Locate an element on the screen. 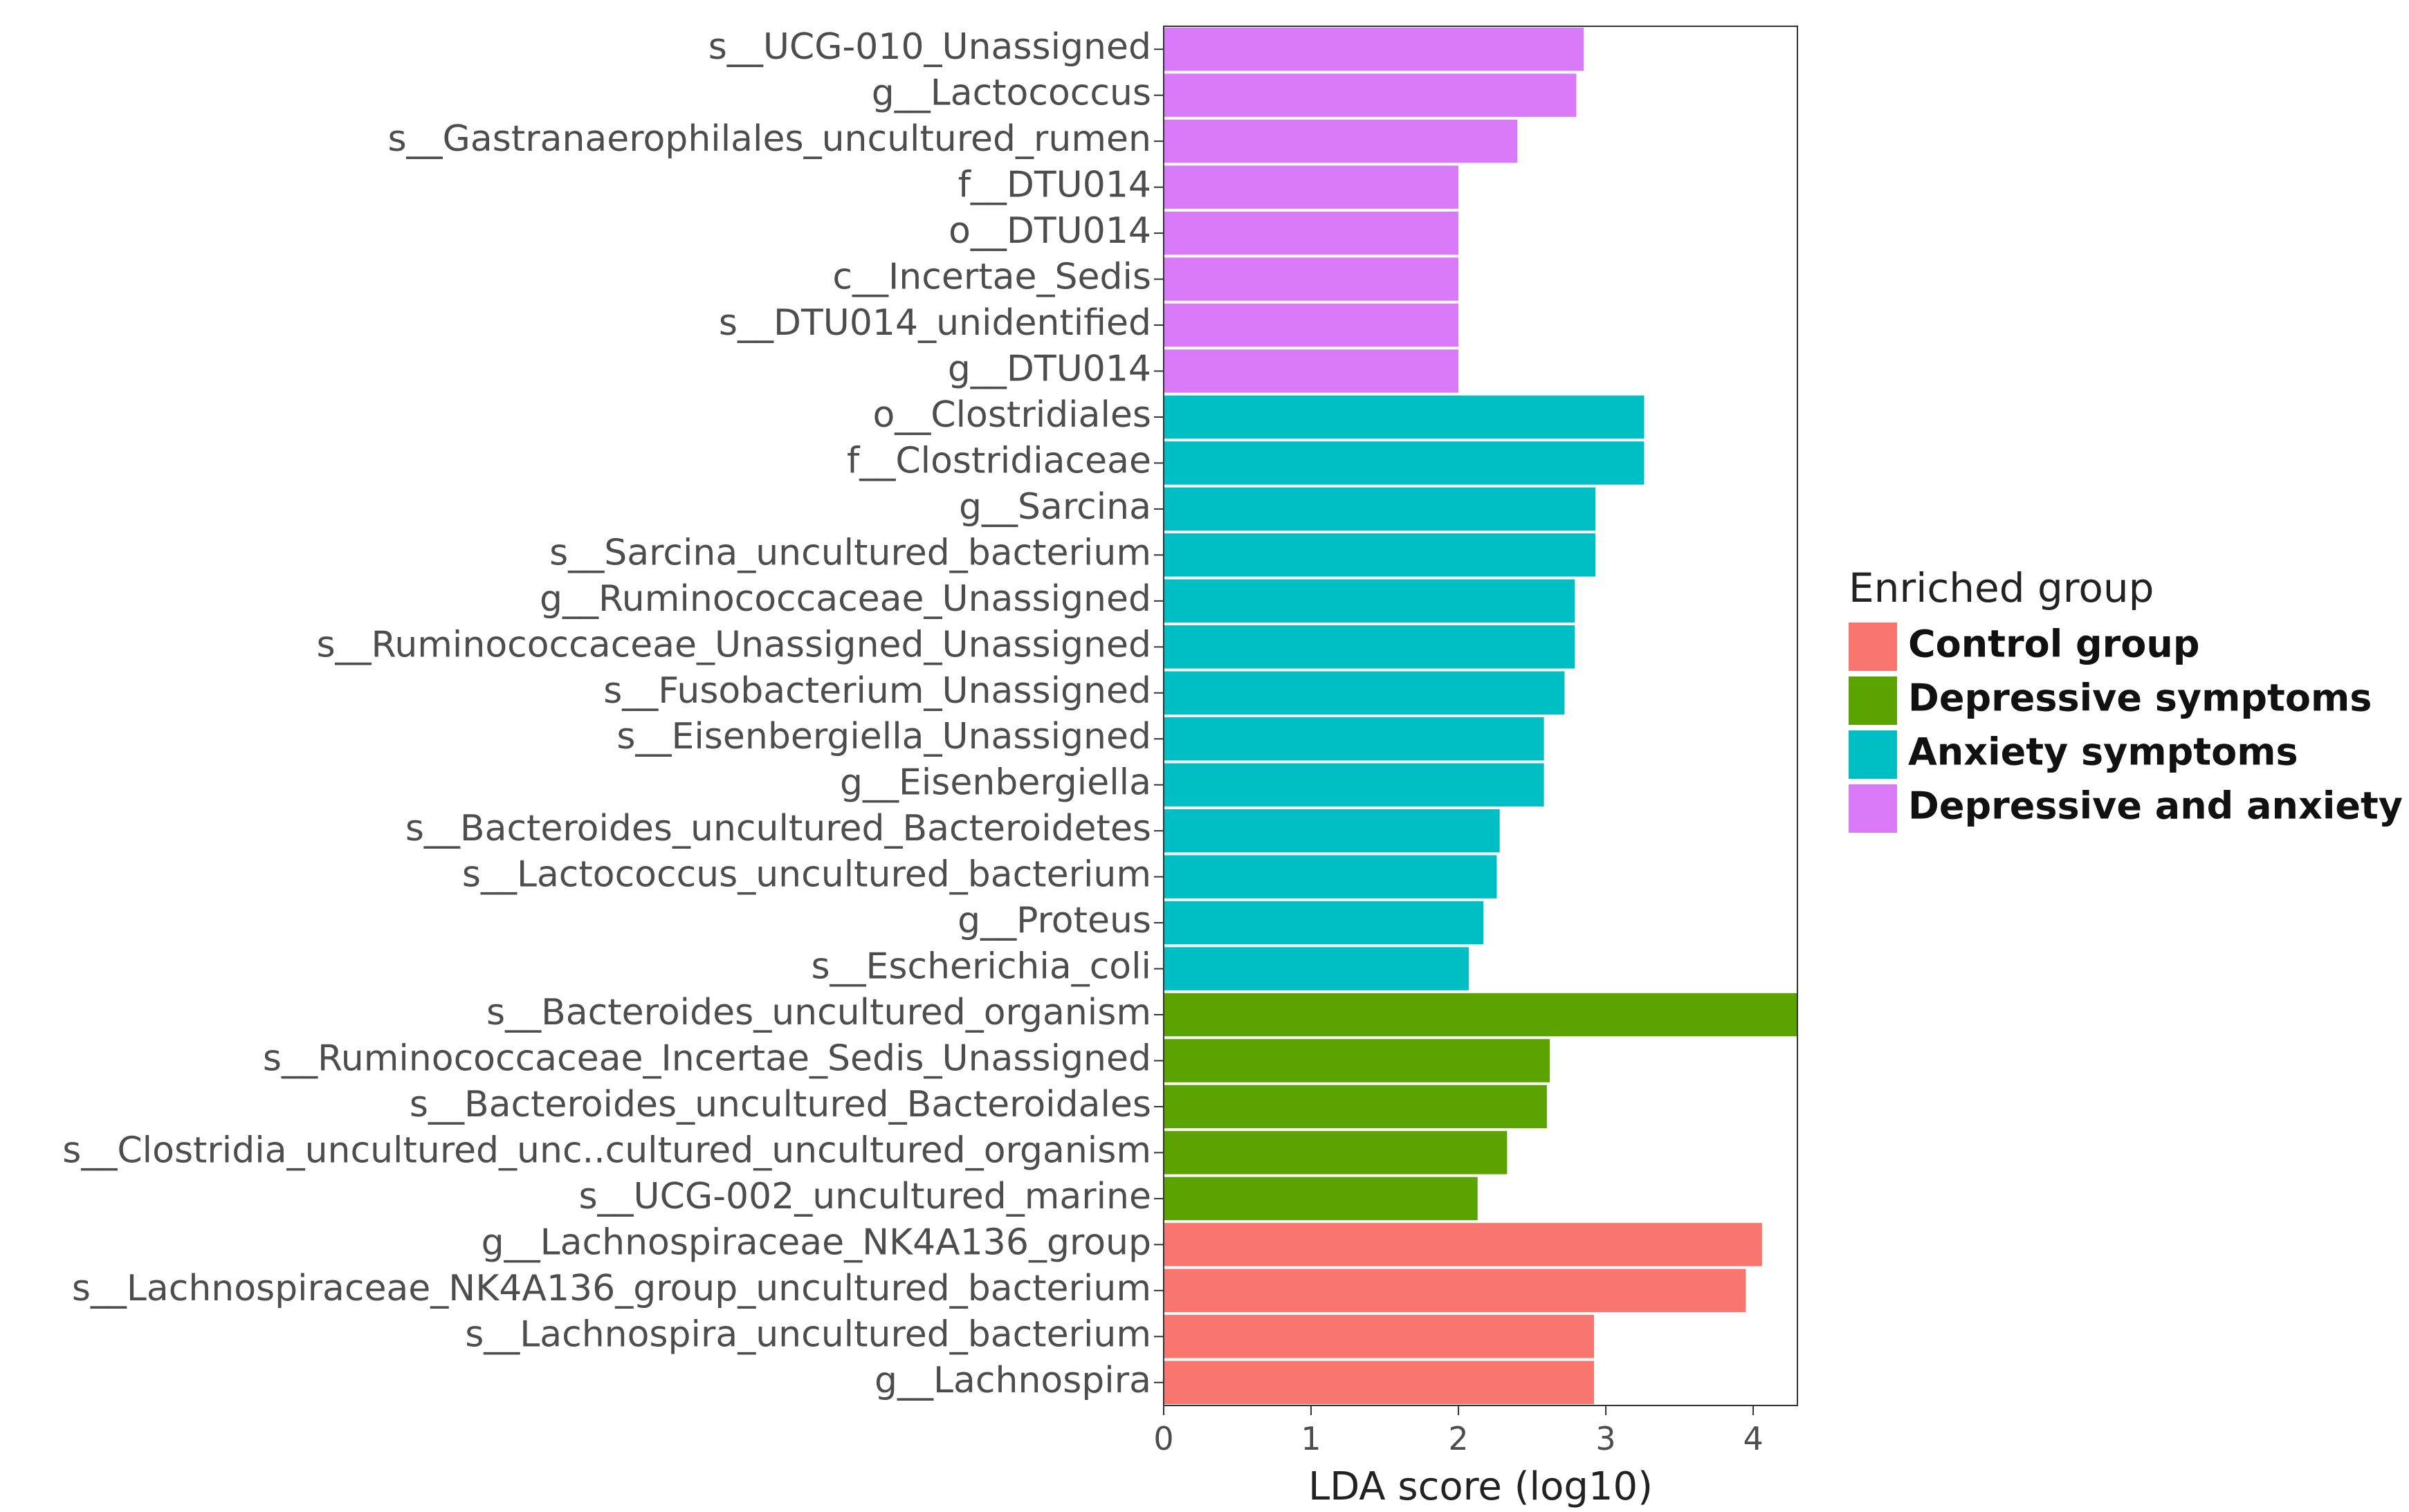 This screenshot has height=1512, width=2409. y-ticks is located at coordinates (1159, 715).